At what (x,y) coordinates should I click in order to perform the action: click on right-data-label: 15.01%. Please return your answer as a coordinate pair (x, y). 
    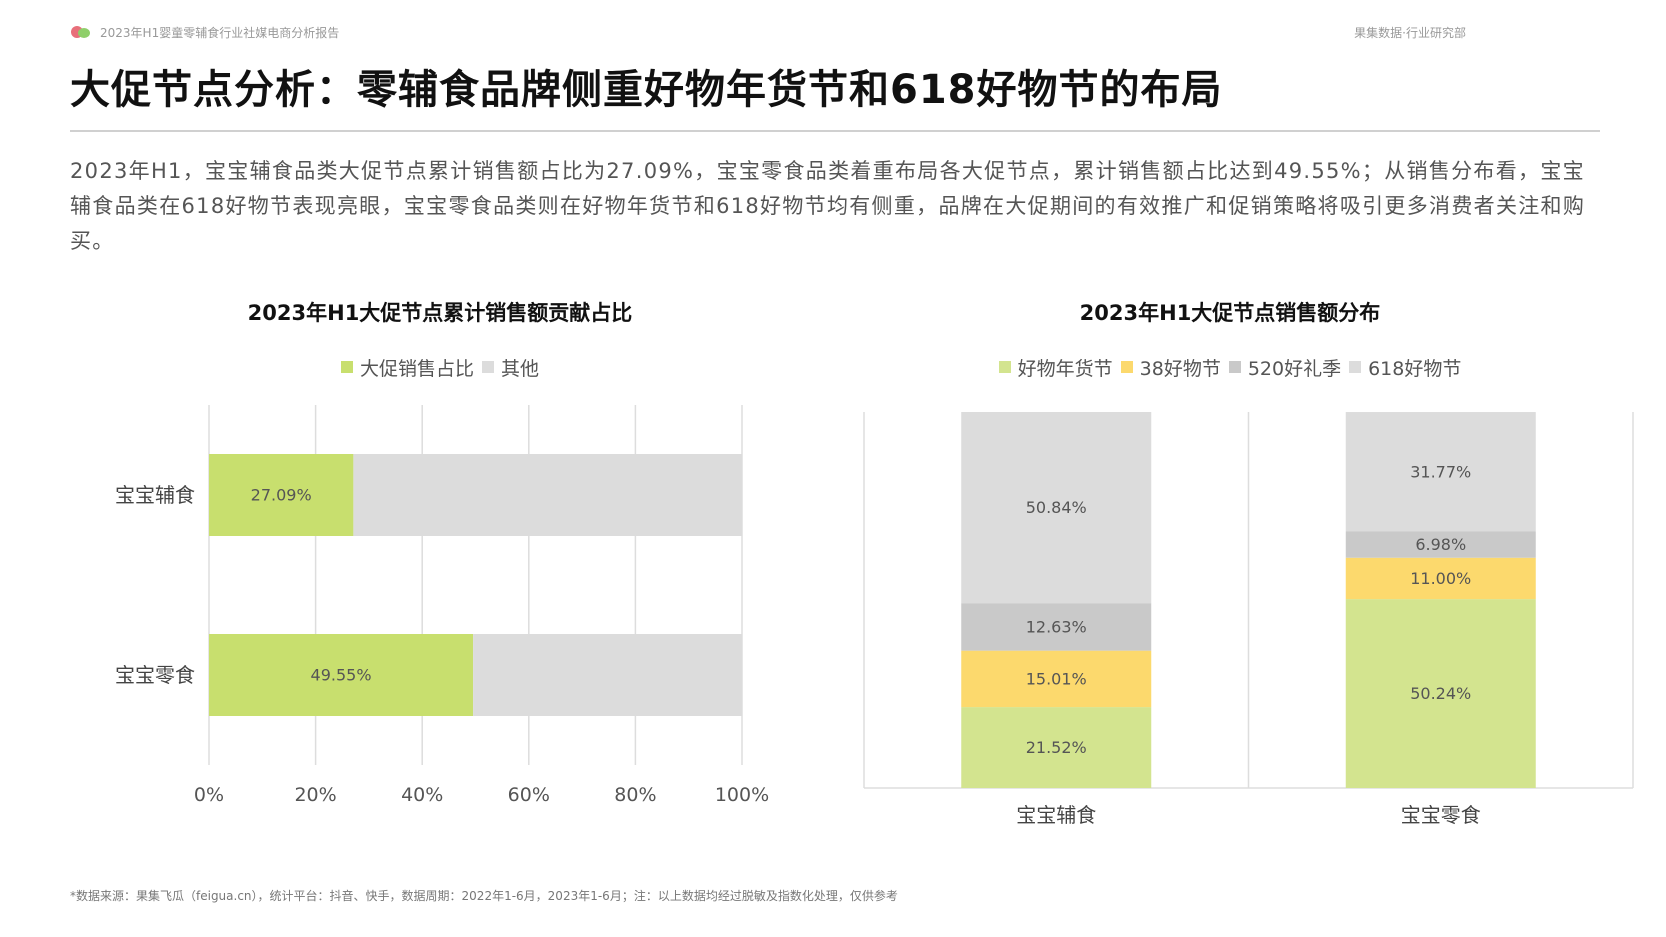
    Looking at the image, I should click on (1056, 678).